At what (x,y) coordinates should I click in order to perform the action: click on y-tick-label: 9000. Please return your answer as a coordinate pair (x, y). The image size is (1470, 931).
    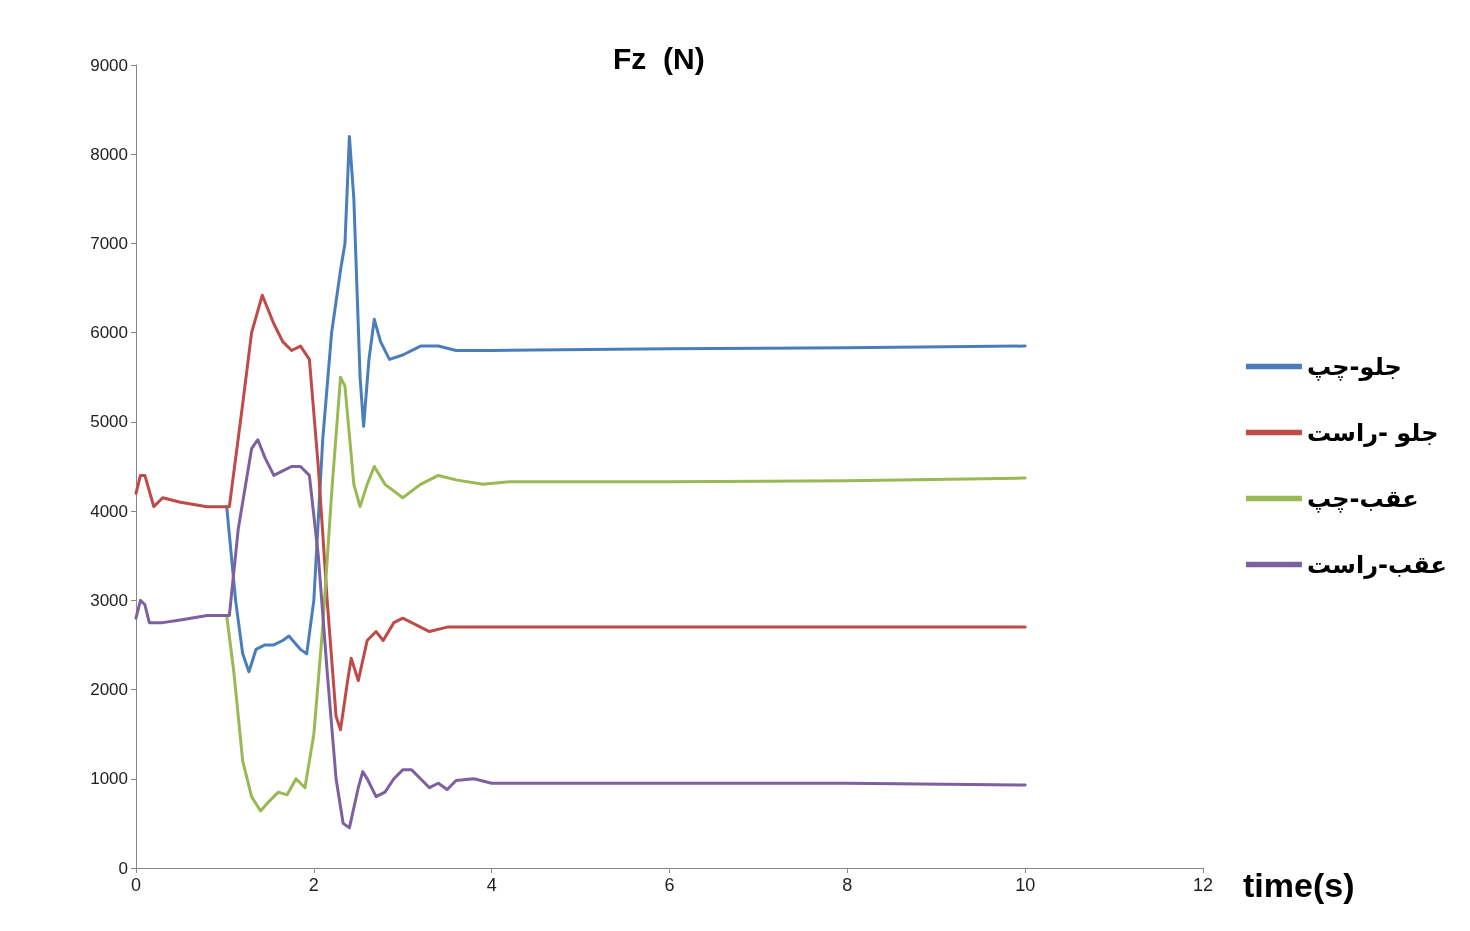
    Looking at the image, I should click on (109, 65).